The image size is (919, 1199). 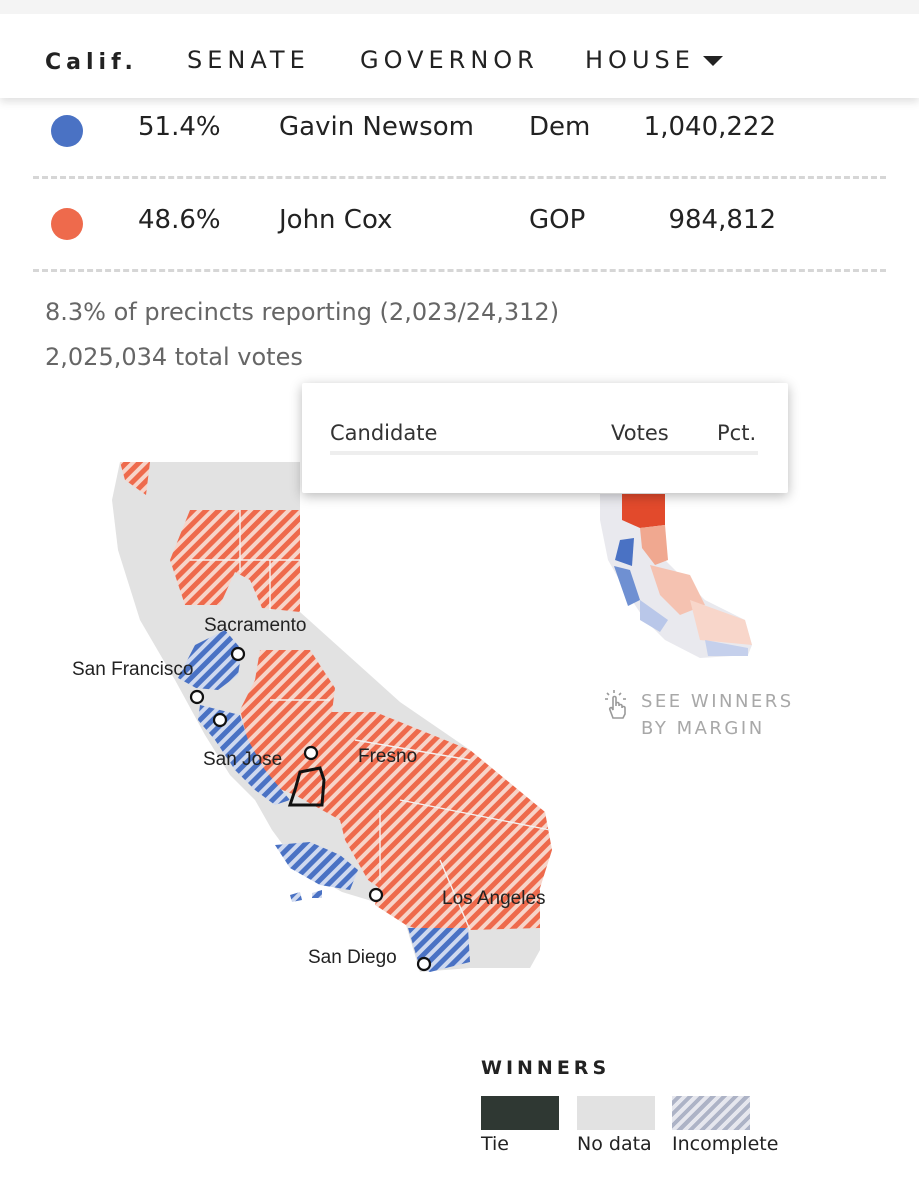 I want to click on see-winners-line2: BY MARGIN, so click(x=703, y=728).